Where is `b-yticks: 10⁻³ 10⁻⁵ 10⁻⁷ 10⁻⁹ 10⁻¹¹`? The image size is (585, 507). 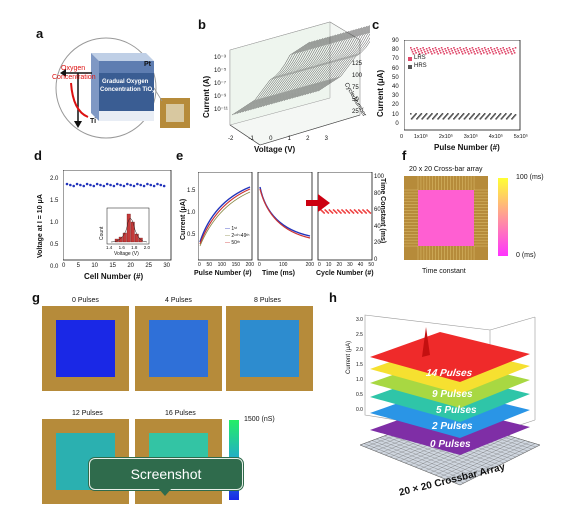 b-yticks: 10⁻³ 10⁻⁵ 10⁻⁷ 10⁻⁹ 10⁻¹¹ is located at coordinates (221, 84).